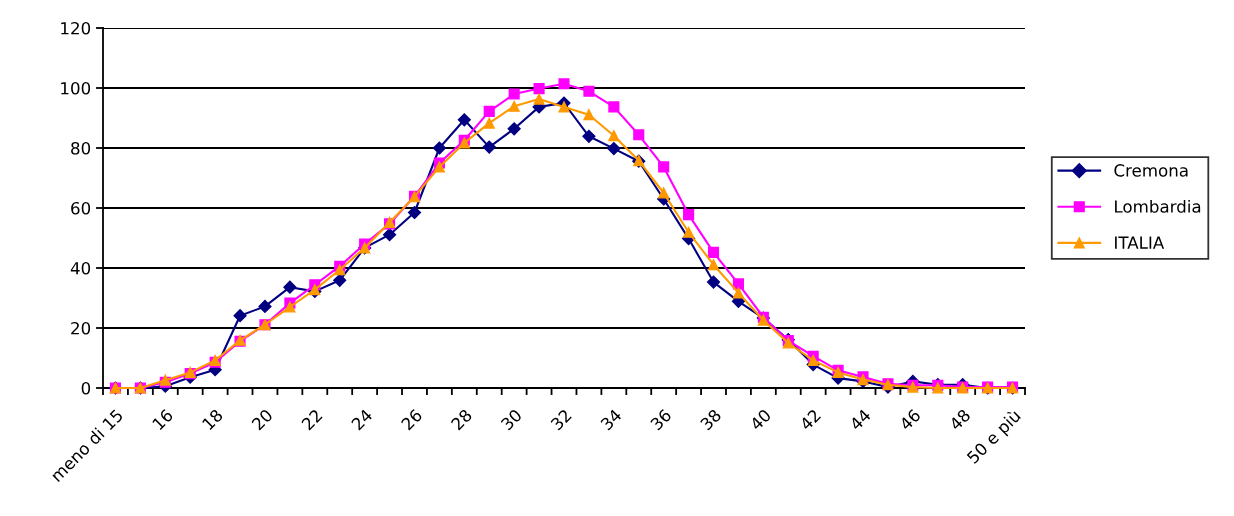 This screenshot has height=516, width=1234. Describe the element at coordinates (760, 419) in the screenshot. I see `x-tick-label: 40` at that location.